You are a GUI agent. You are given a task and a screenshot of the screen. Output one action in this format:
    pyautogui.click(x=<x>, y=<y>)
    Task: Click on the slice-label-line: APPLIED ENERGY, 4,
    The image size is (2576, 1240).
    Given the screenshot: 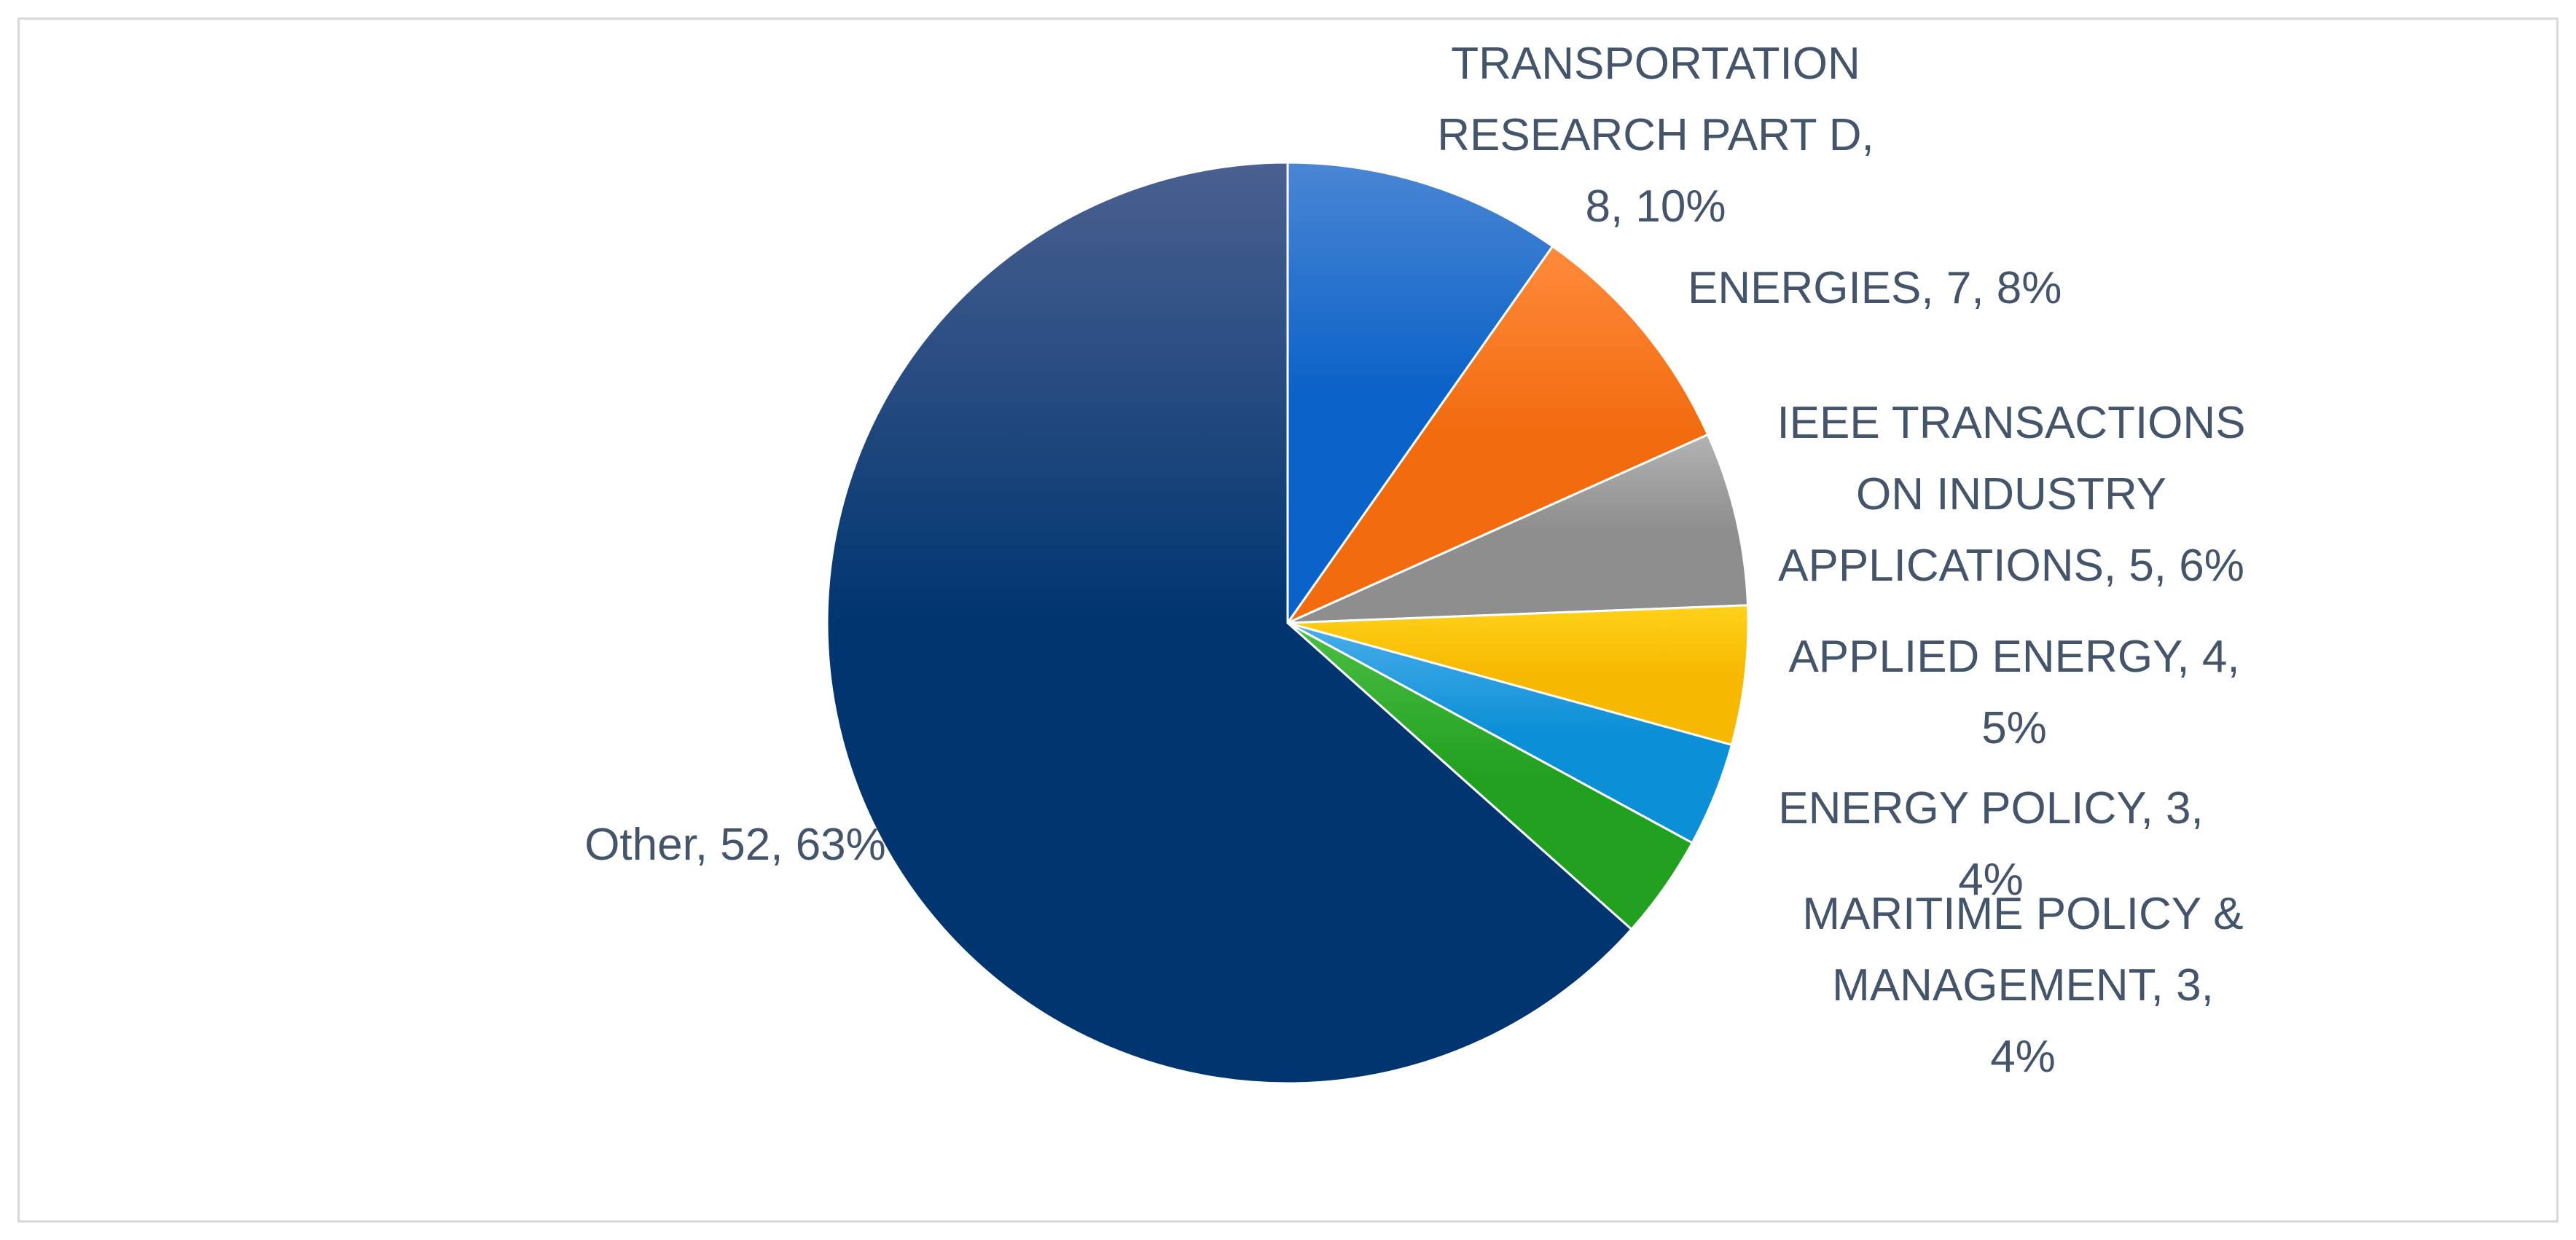 What is the action you would take?
    pyautogui.click(x=2013, y=657)
    